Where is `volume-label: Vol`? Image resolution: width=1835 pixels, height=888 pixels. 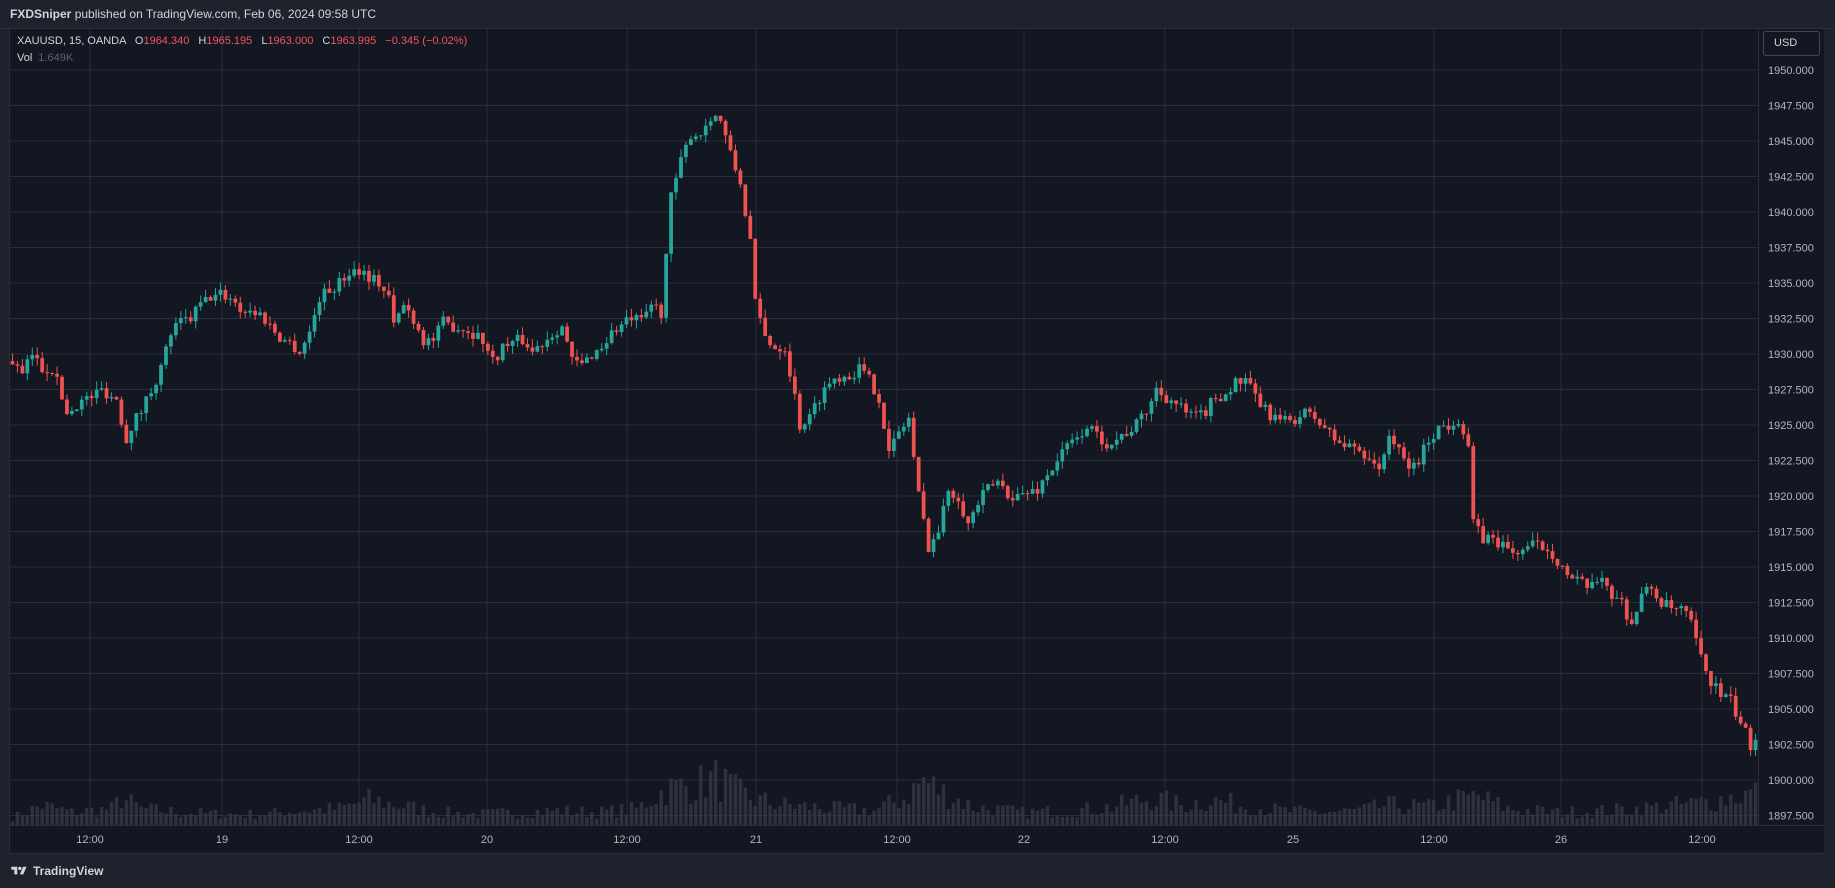
volume-label: Vol is located at coordinates (25, 58).